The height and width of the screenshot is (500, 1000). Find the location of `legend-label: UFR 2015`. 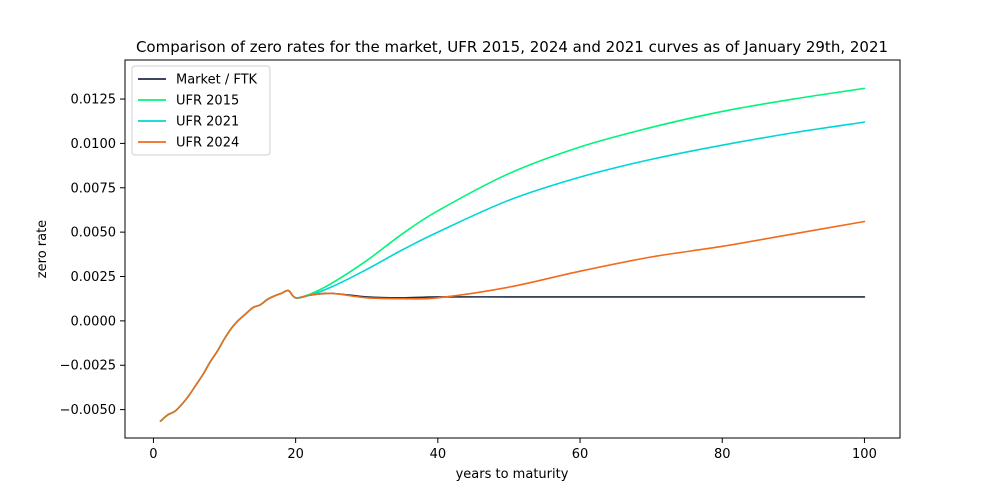

legend-label: UFR 2015 is located at coordinates (207, 101).